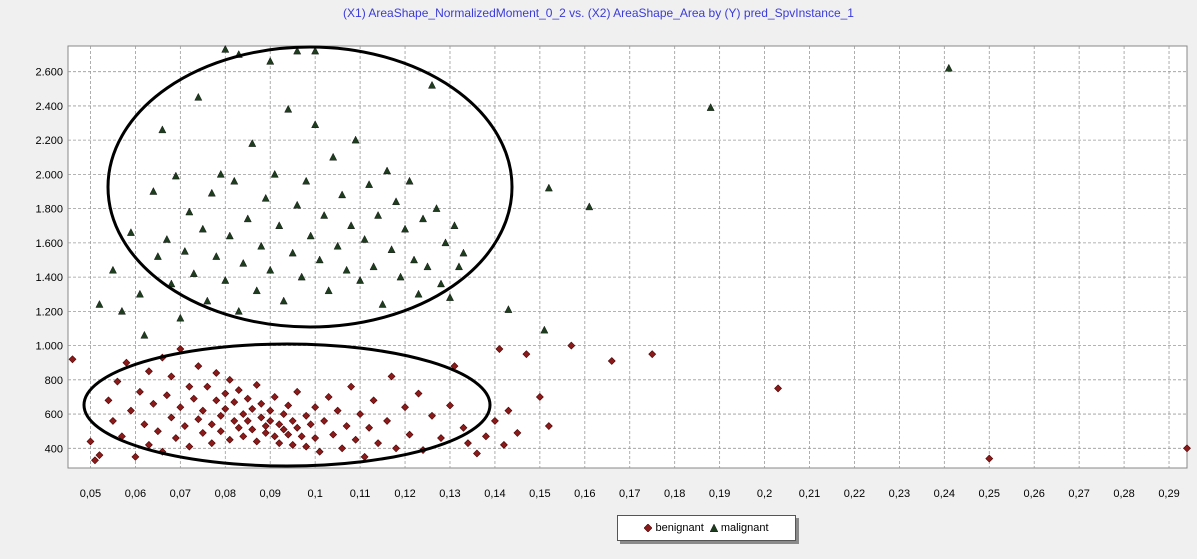  I want to click on x-tick-label: 0,08, so click(225, 494).